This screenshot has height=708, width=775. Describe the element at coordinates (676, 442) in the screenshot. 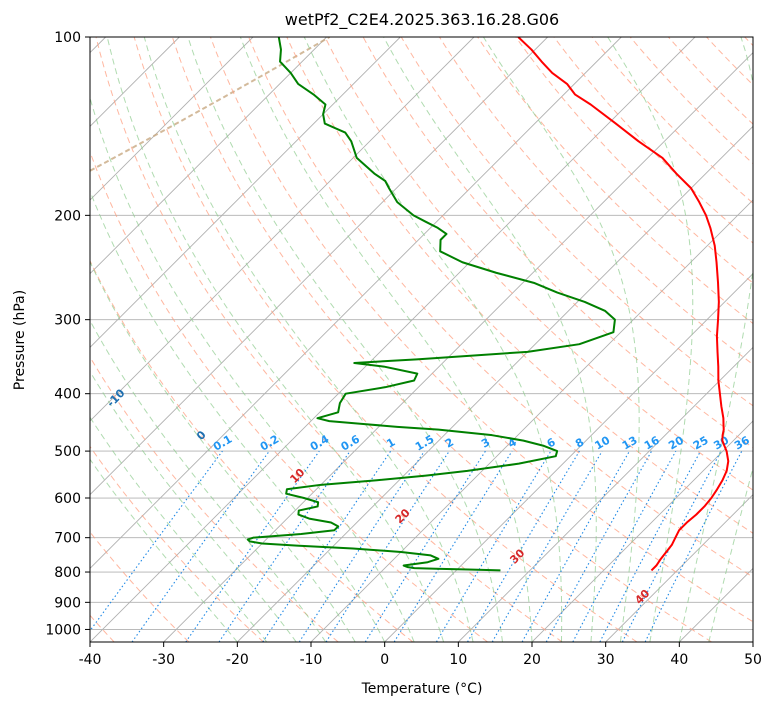

I see `mixing-ratio-label: 20` at that location.